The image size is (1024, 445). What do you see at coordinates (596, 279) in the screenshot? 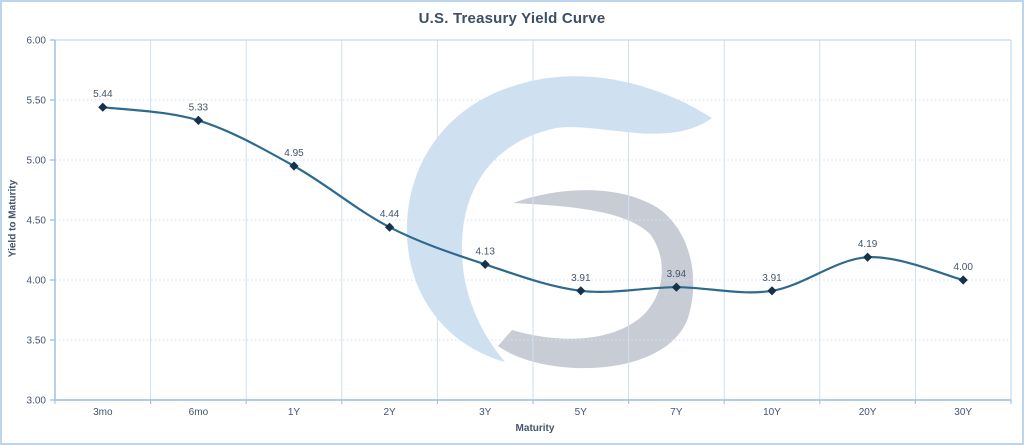
I see `watermark-inner-crescent-icon` at bounding box center [596, 279].